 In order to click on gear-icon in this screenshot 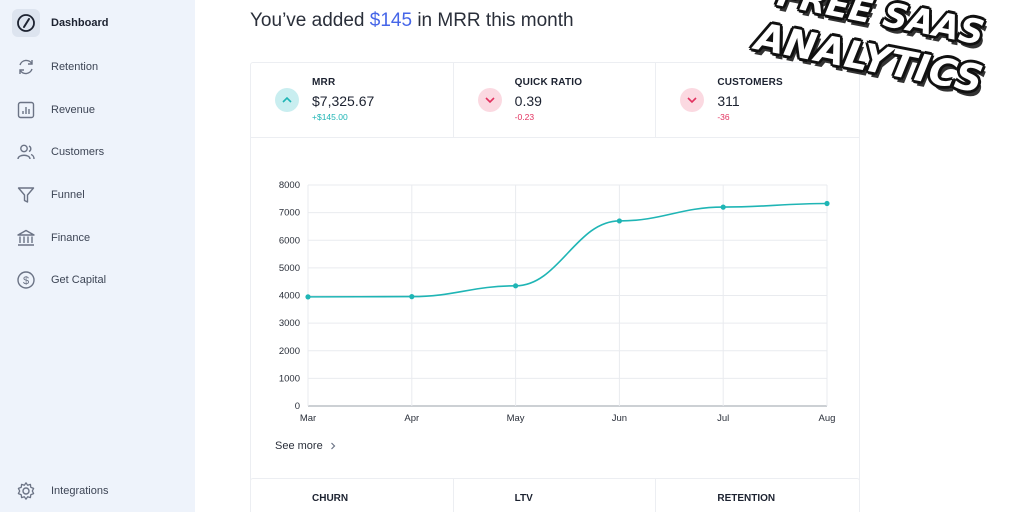, I will do `click(26, 491)`.